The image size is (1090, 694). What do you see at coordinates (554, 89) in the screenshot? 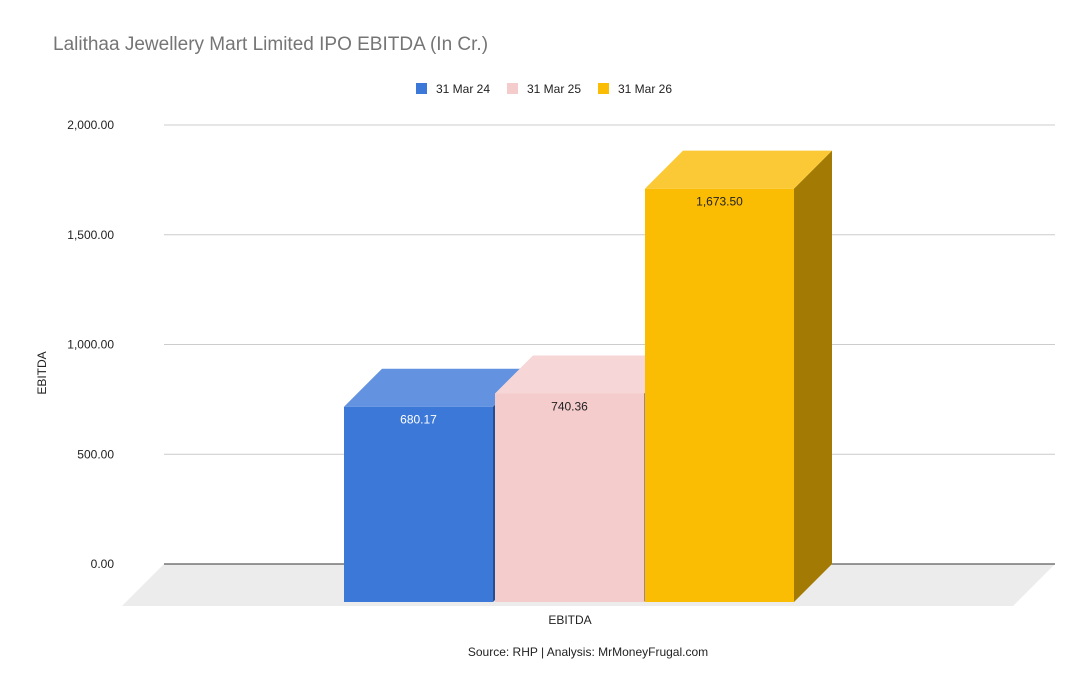
I see `legend-label: 31 Mar 25` at bounding box center [554, 89].